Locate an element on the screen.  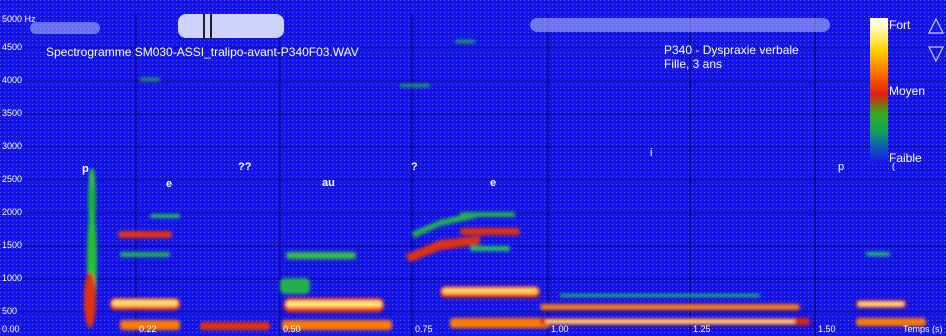
y-axis-label: 3000 is located at coordinates (12, 146).